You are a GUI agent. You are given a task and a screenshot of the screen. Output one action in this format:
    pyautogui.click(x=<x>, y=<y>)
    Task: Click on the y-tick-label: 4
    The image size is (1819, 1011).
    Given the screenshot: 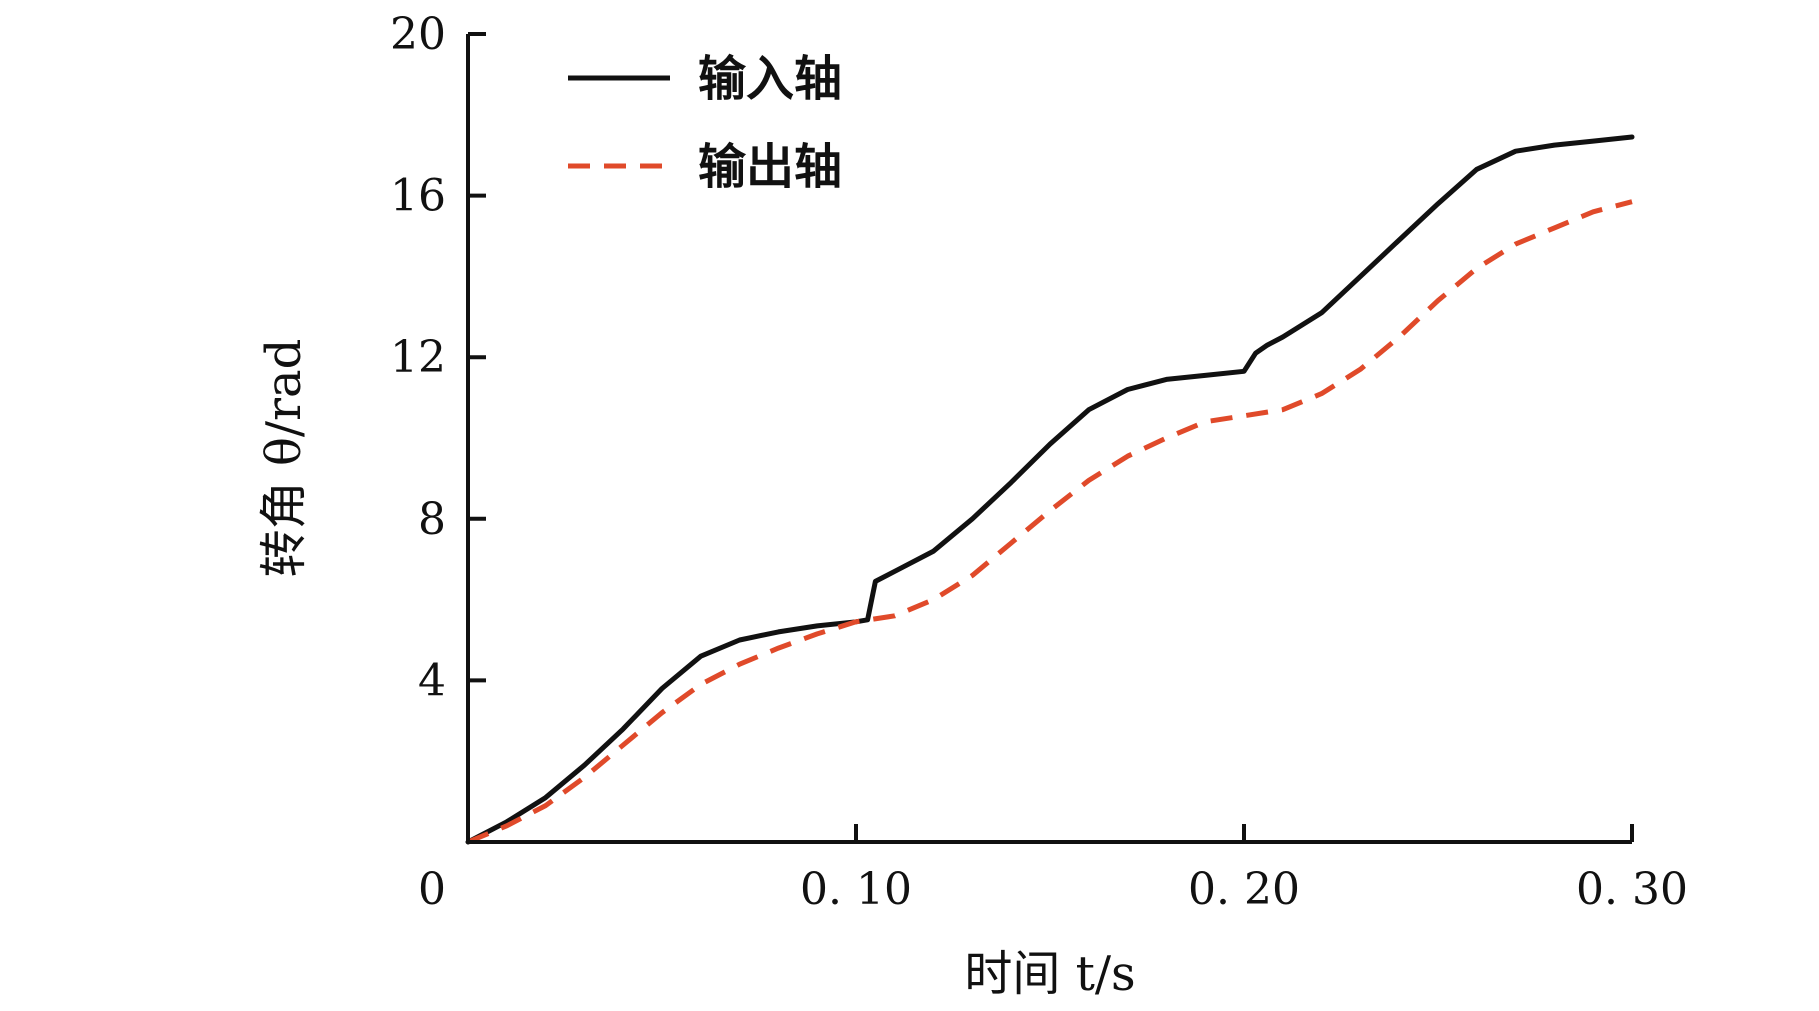 What is the action you would take?
    pyautogui.click(x=432, y=680)
    